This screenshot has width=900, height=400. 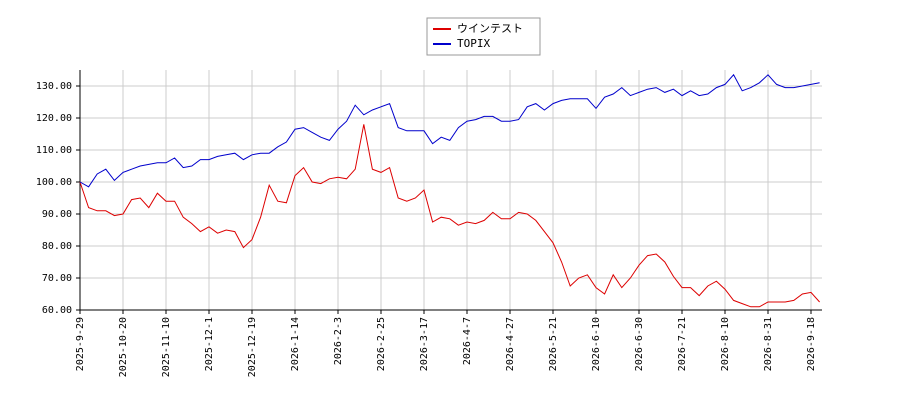 What do you see at coordinates (338, 341) in the screenshot?
I see `x-tick-label: 2026-2-3` at bounding box center [338, 341].